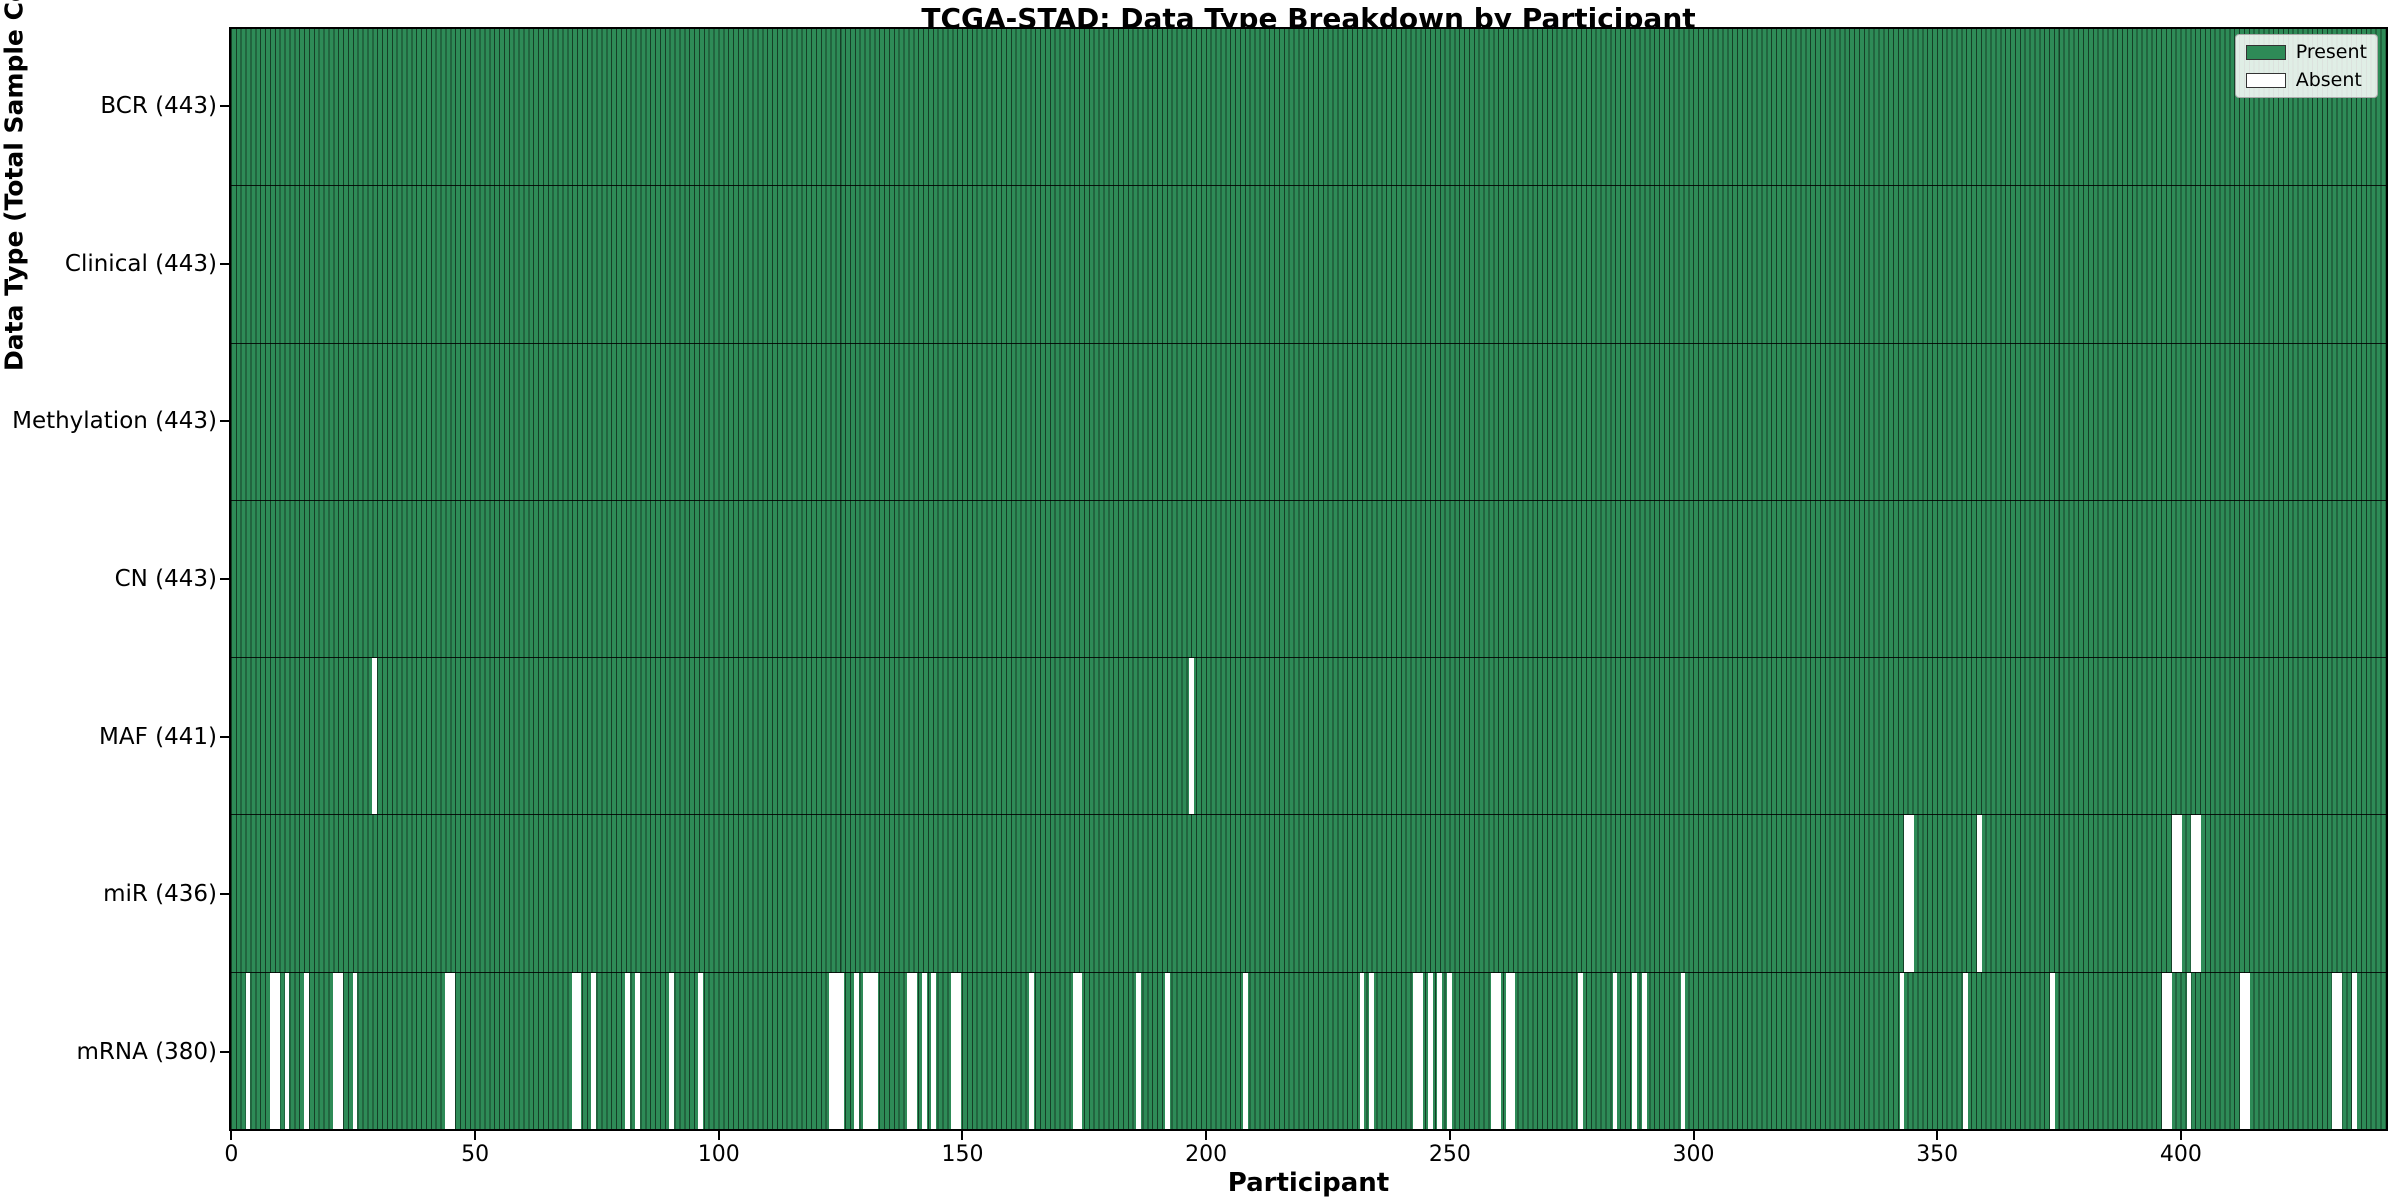  I want to click on y-tick-label-CN: CN (443), so click(165, 579).